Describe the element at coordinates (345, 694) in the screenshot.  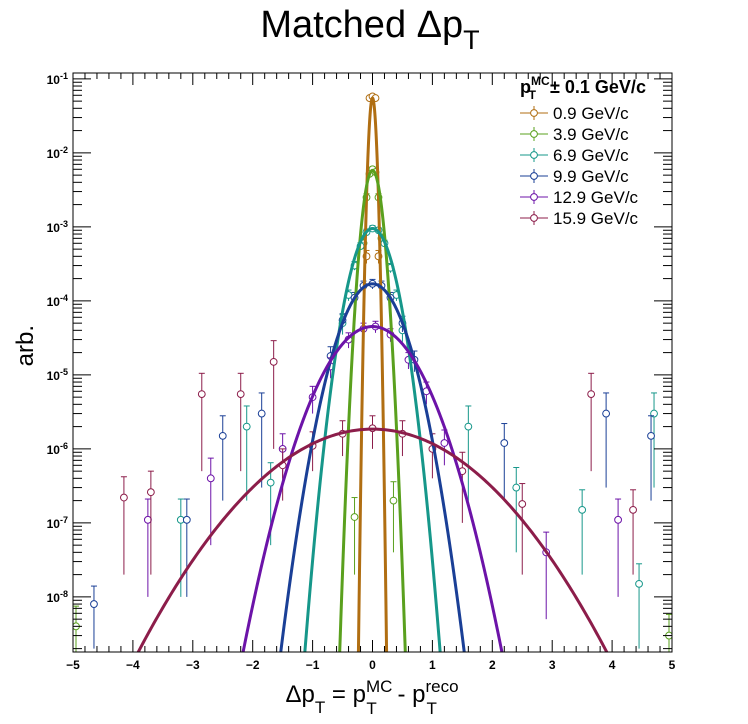
I see `x-label-eq: = p` at that location.